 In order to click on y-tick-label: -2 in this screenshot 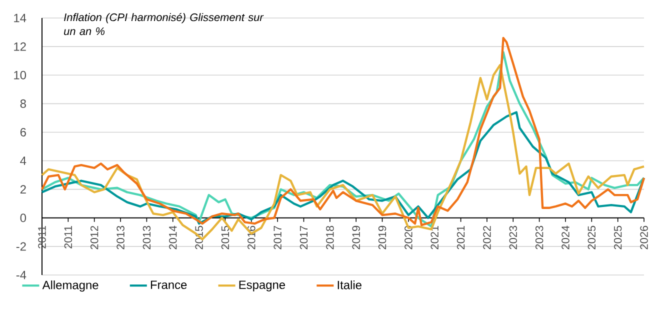, I will do `click(21, 246)`.